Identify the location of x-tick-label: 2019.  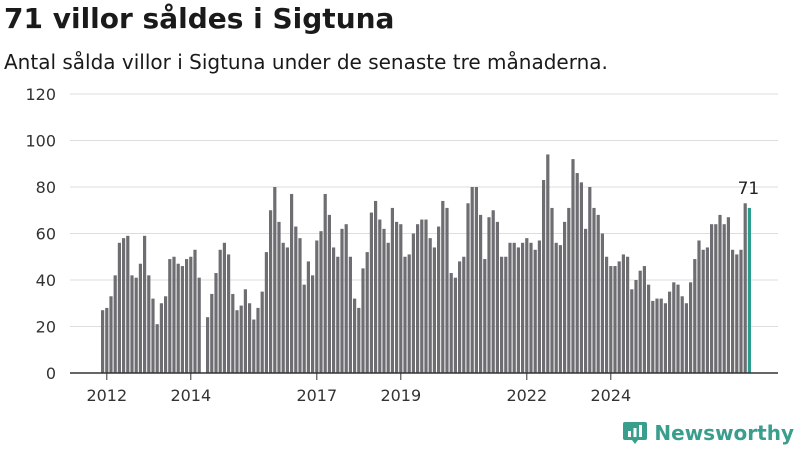
(400, 395).